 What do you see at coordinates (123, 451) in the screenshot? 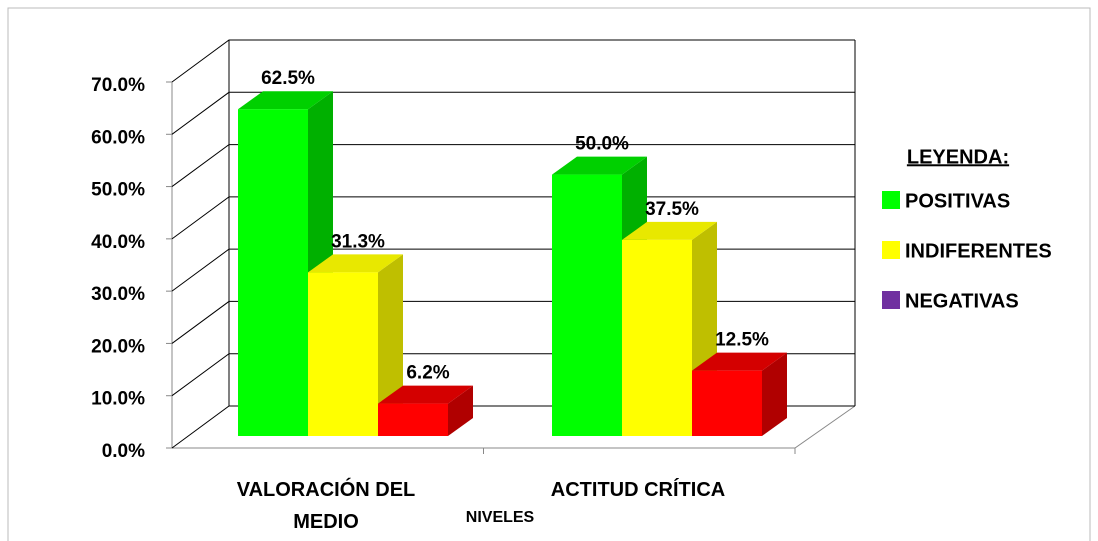
I see `y-tick-label: 0.0%` at bounding box center [123, 451].